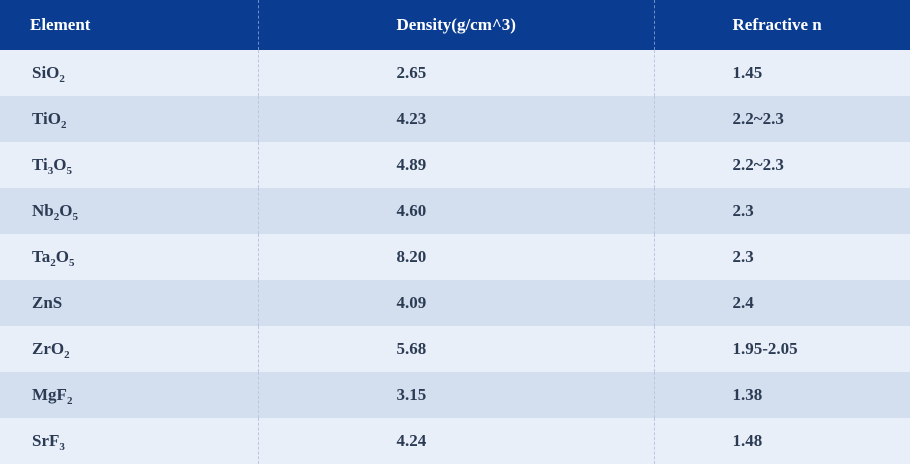 The image size is (910, 464). What do you see at coordinates (129, 211) in the screenshot?
I see `cell-element: Nb2O5` at bounding box center [129, 211].